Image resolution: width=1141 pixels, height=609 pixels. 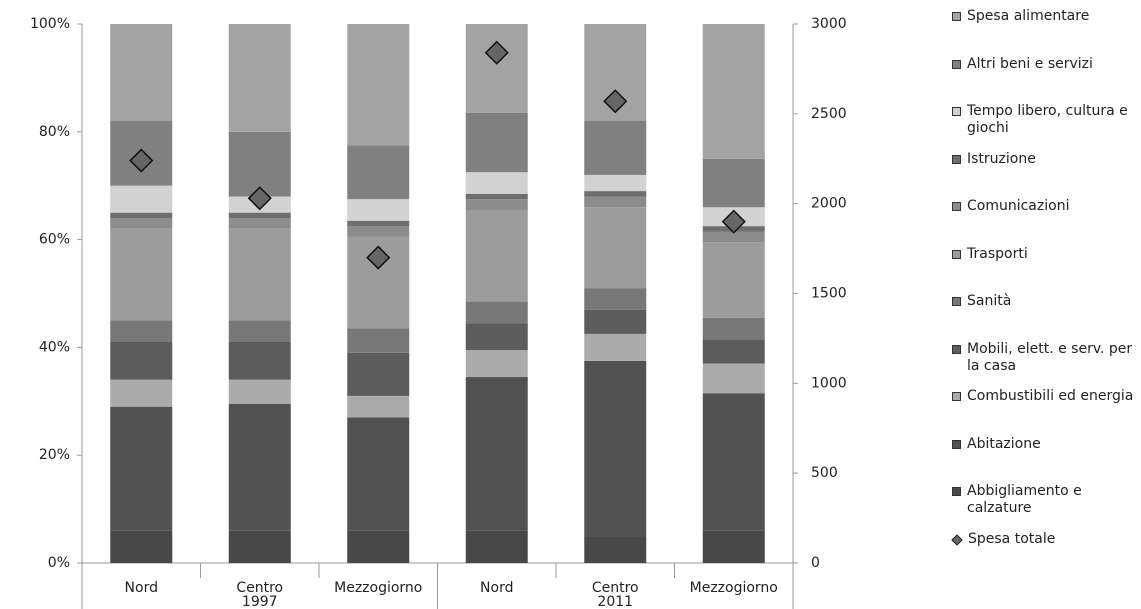 What do you see at coordinates (829, 204) in the screenshot?
I see `y2-tick-label: 2000` at bounding box center [829, 204].